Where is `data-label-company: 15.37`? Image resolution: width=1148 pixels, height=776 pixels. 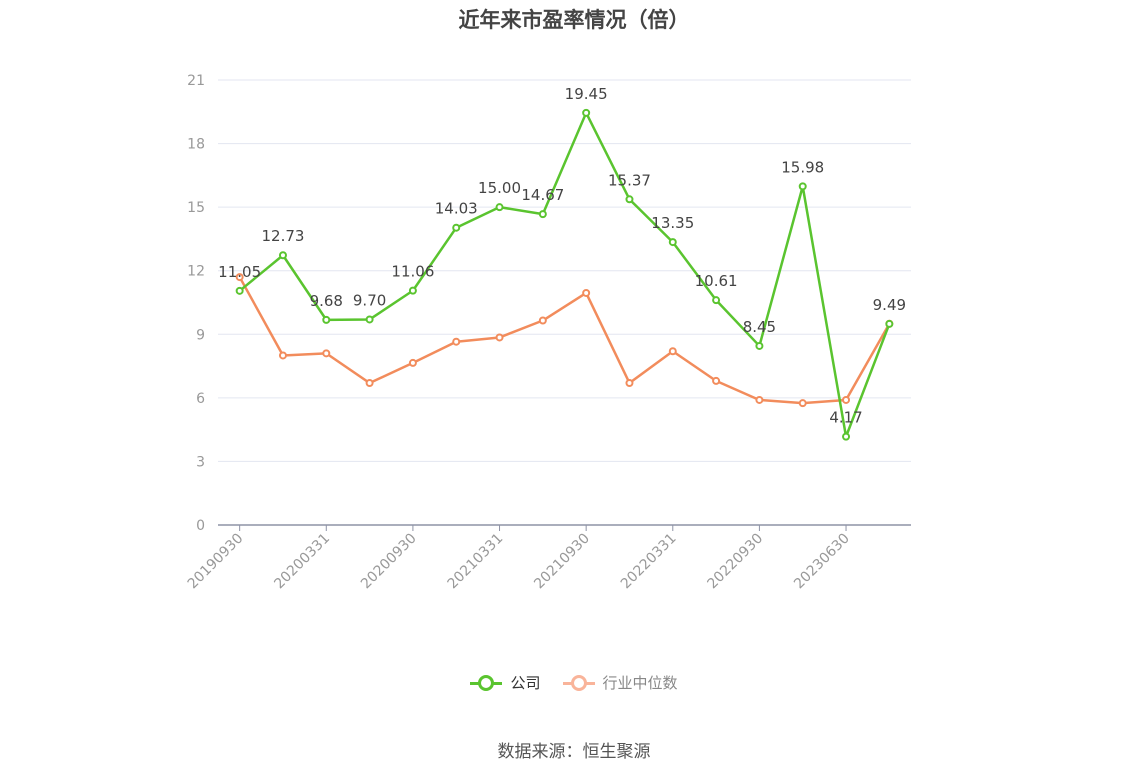 data-label-company: 15.37 is located at coordinates (629, 180).